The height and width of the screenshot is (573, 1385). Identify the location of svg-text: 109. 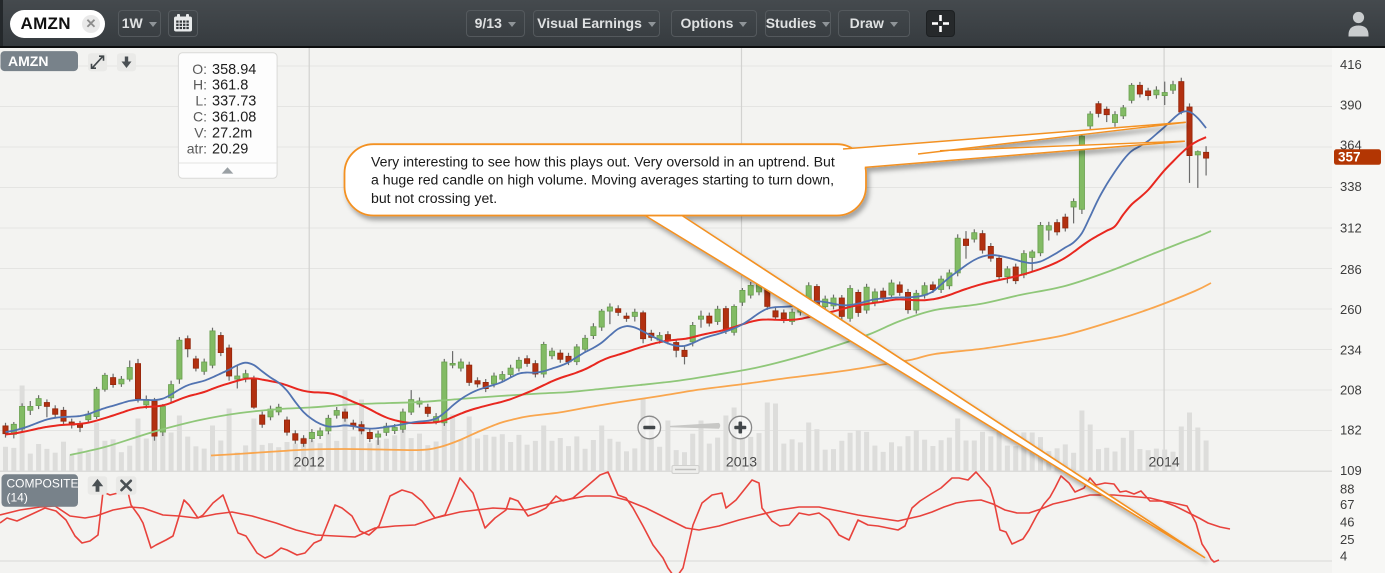
(1351, 470).